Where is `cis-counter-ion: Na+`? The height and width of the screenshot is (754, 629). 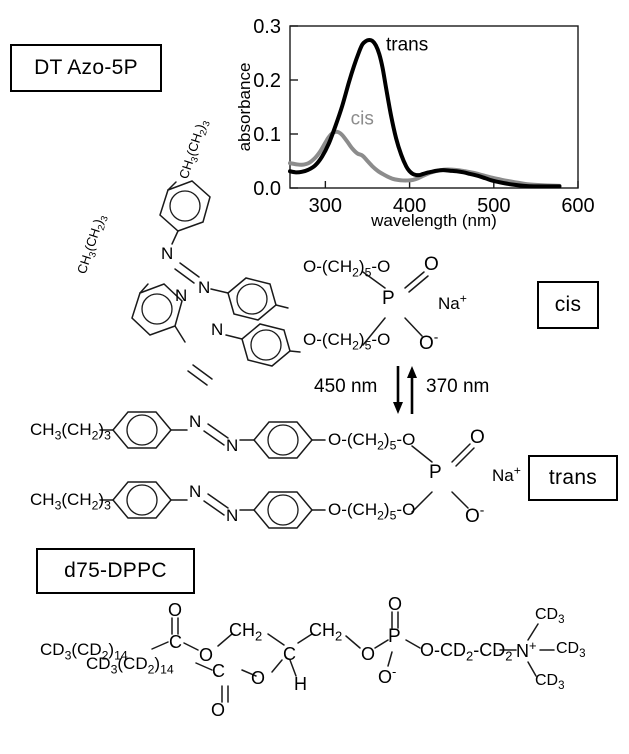
cis-counter-ion: Na+ is located at coordinates (452, 302).